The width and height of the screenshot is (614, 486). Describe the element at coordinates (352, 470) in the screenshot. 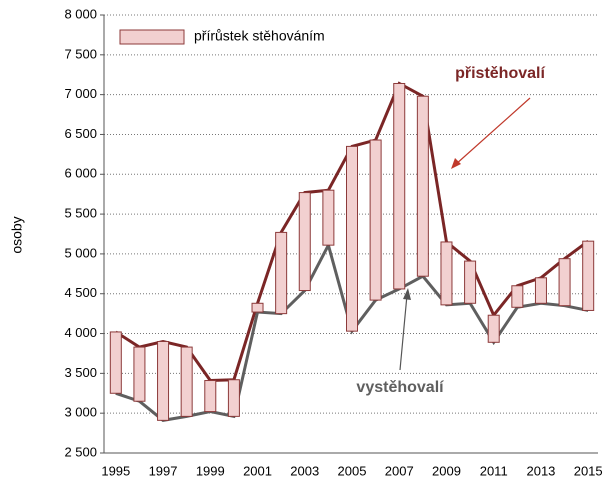

I see `x-tick-label: 2005` at that location.